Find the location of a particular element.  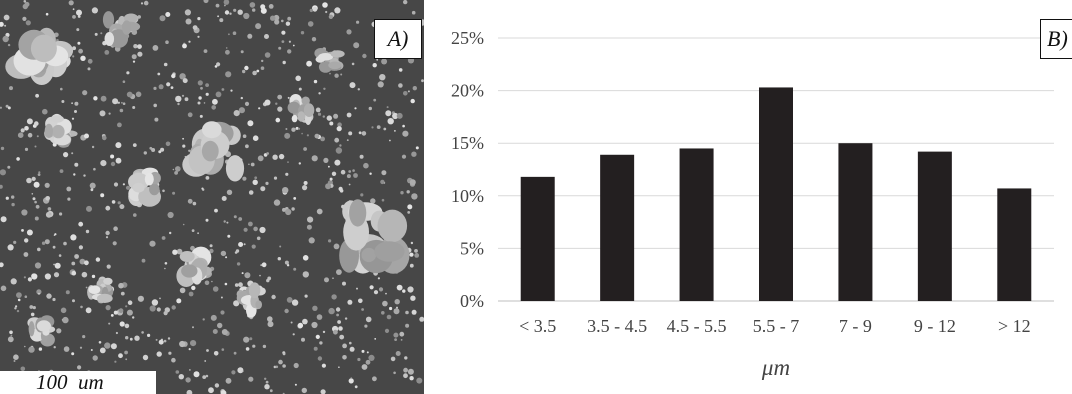

x-tick-label: 4.5 - 5.5 is located at coordinates (697, 326).